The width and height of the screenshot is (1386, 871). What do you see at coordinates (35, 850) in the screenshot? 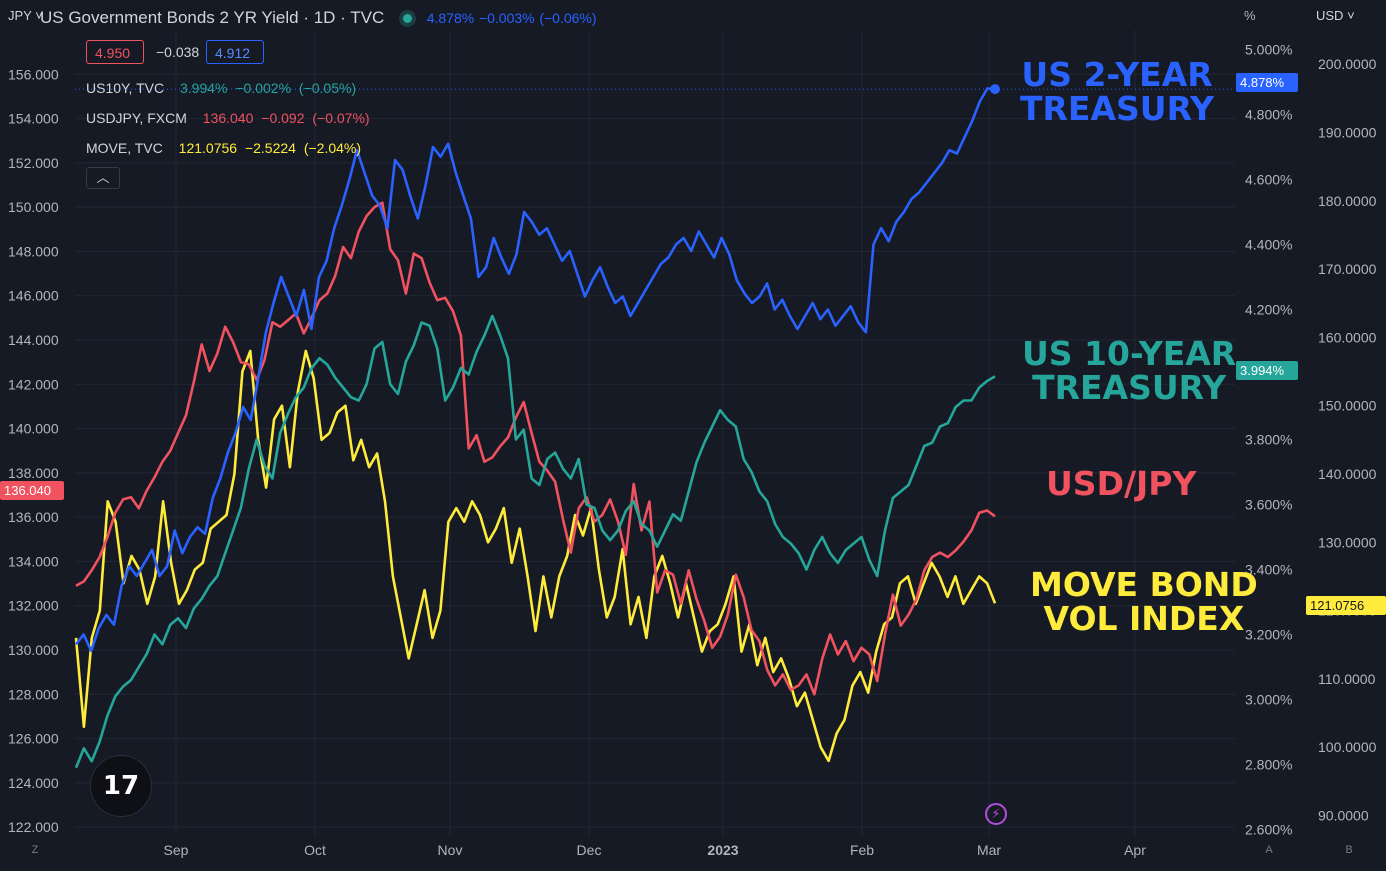
I see `z-button: Z` at bounding box center [35, 850].